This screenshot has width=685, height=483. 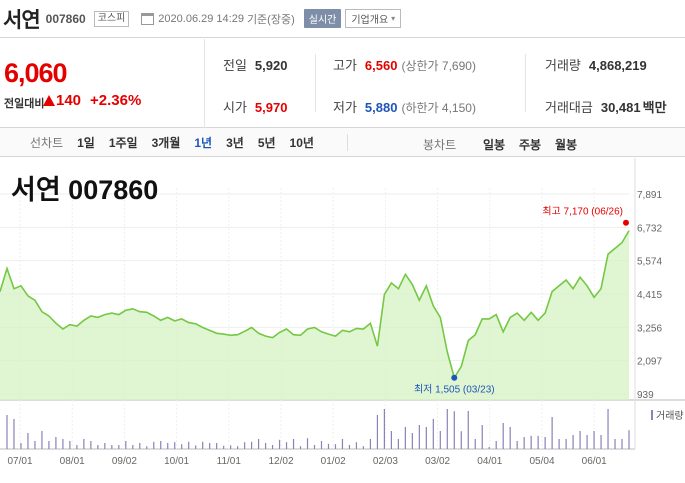 I want to click on tab-1w: 1주일, so click(x=123, y=142).